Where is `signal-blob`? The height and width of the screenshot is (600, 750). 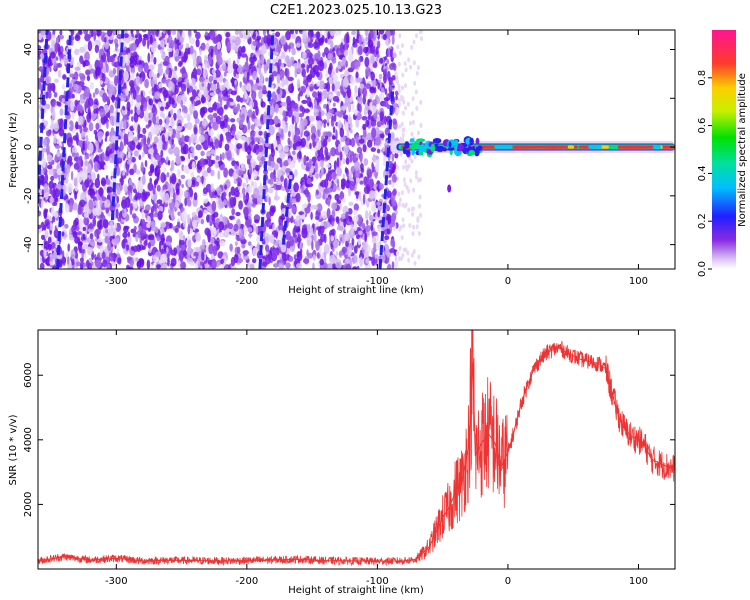 signal-blob is located at coordinates (413, 146).